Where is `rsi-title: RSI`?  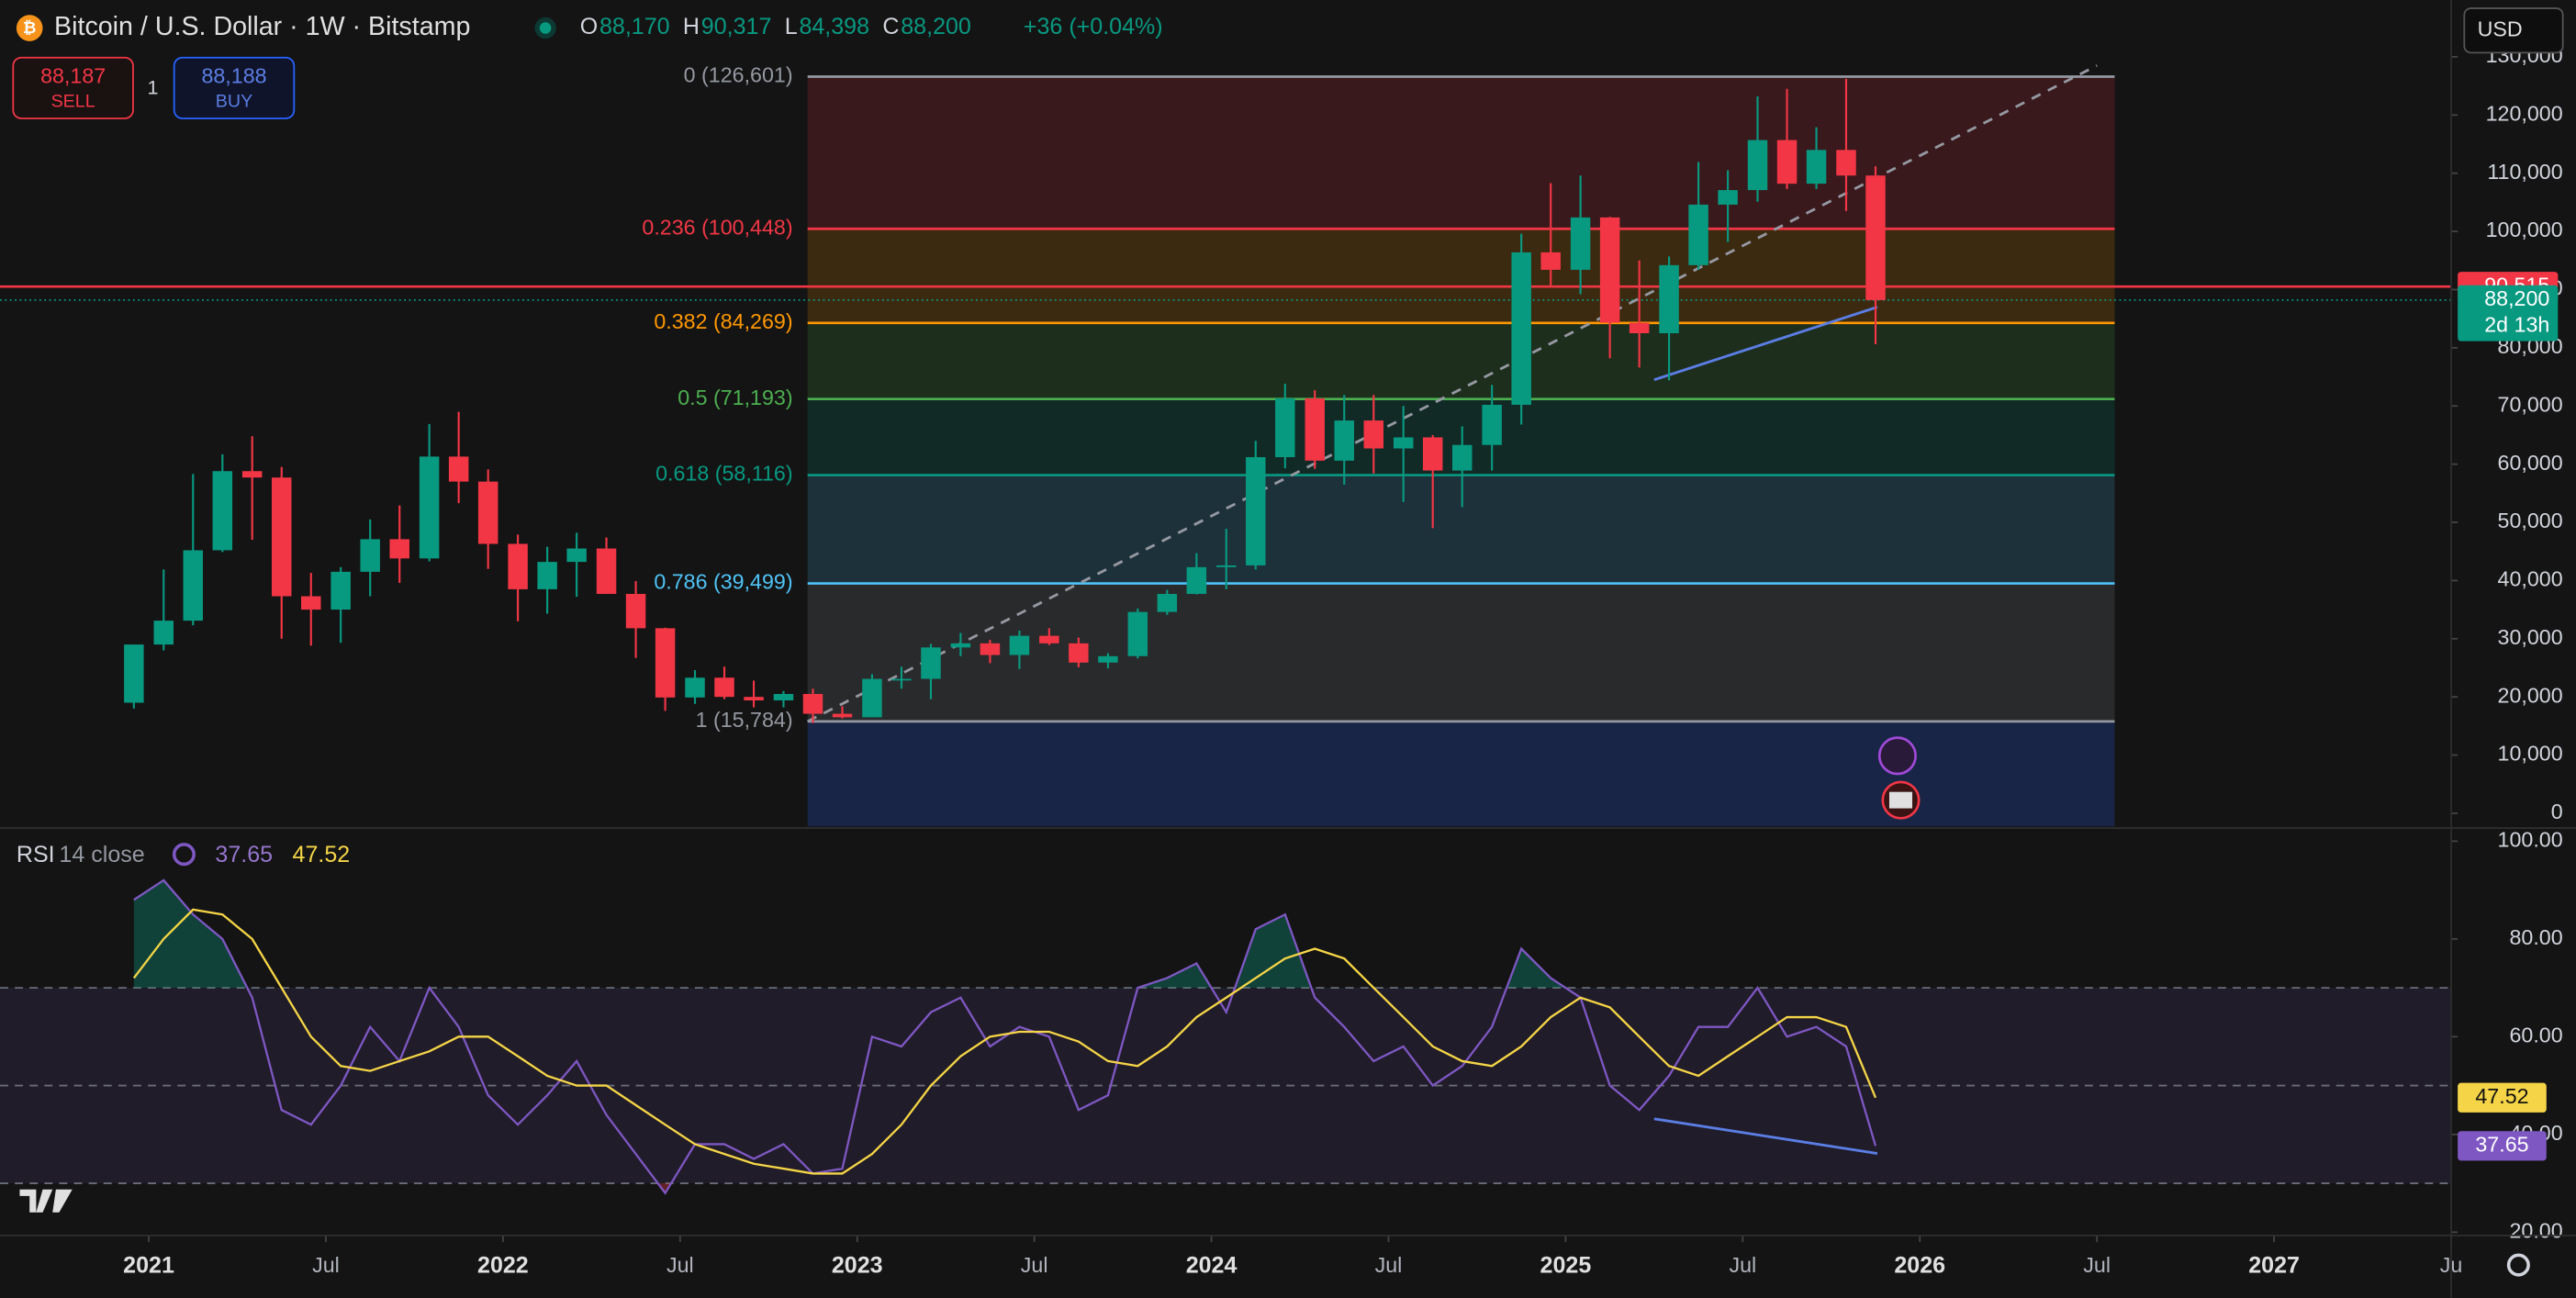
rsi-title: RSI is located at coordinates (36, 855).